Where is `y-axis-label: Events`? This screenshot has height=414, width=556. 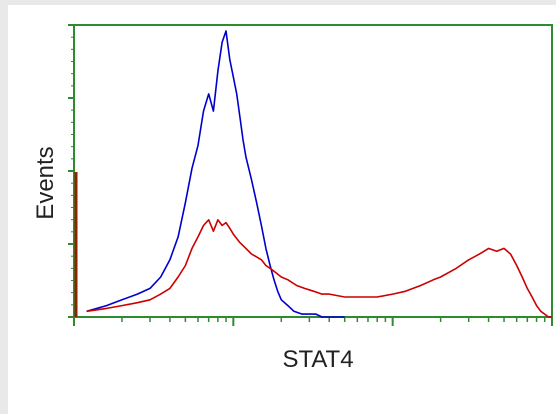 y-axis-label: Events is located at coordinates (45, 183).